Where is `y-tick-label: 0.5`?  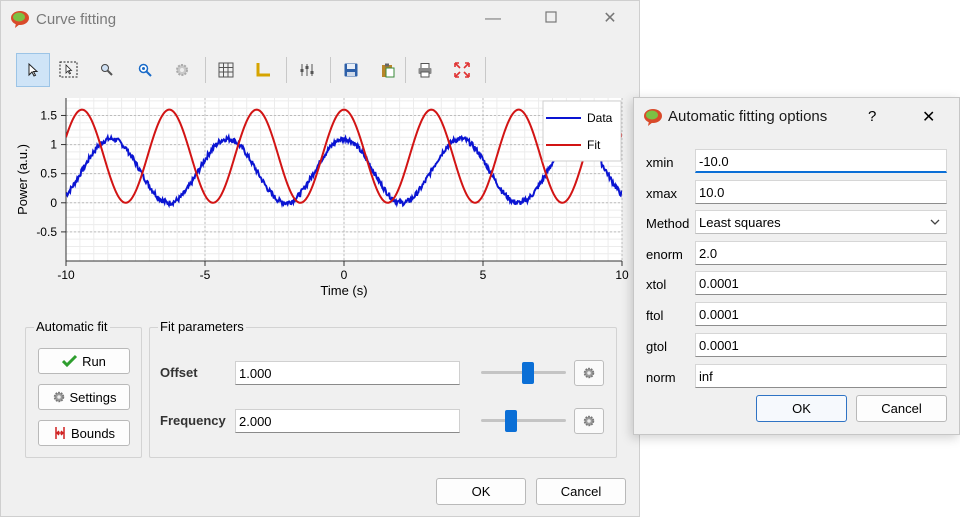 y-tick-label: 0.5 is located at coordinates (48, 174).